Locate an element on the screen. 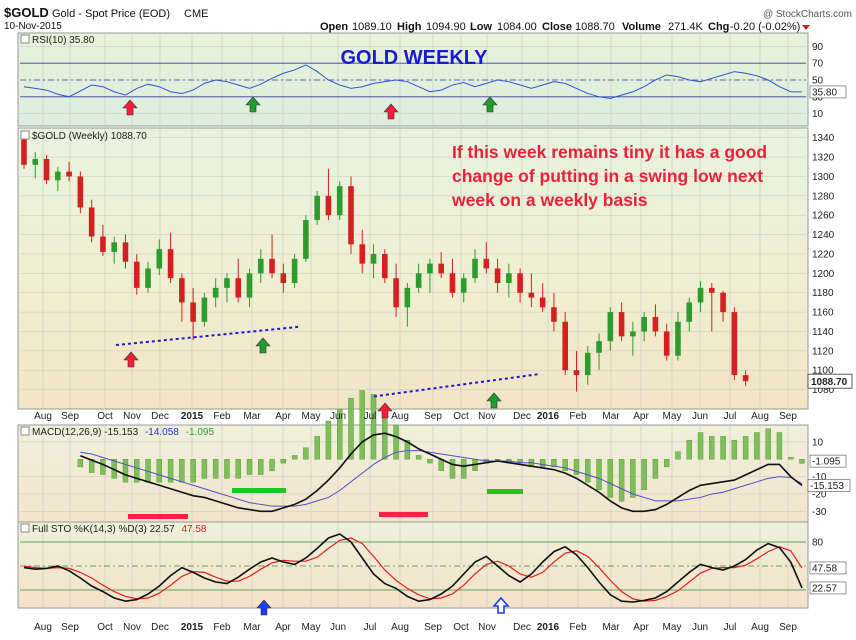  rsi-last-value-box is located at coordinates (828, 92).